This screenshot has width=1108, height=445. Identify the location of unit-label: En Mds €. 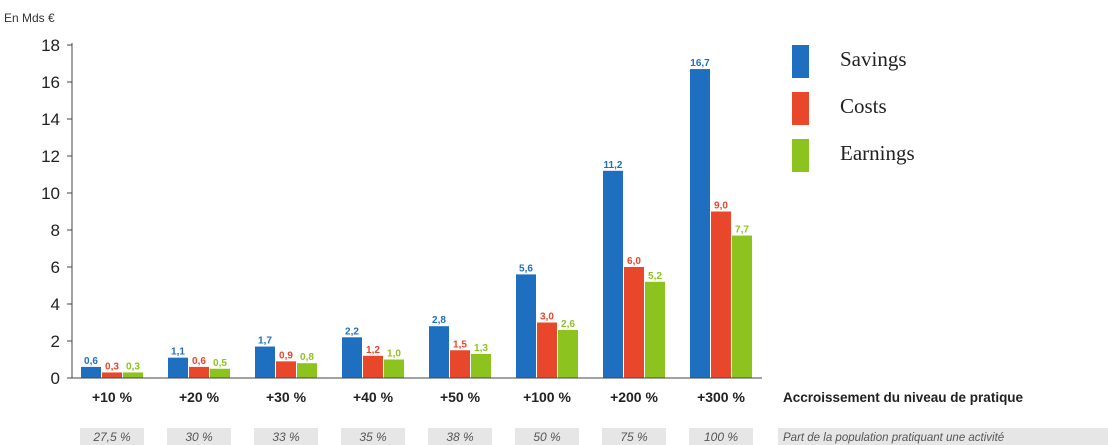
(29, 18).